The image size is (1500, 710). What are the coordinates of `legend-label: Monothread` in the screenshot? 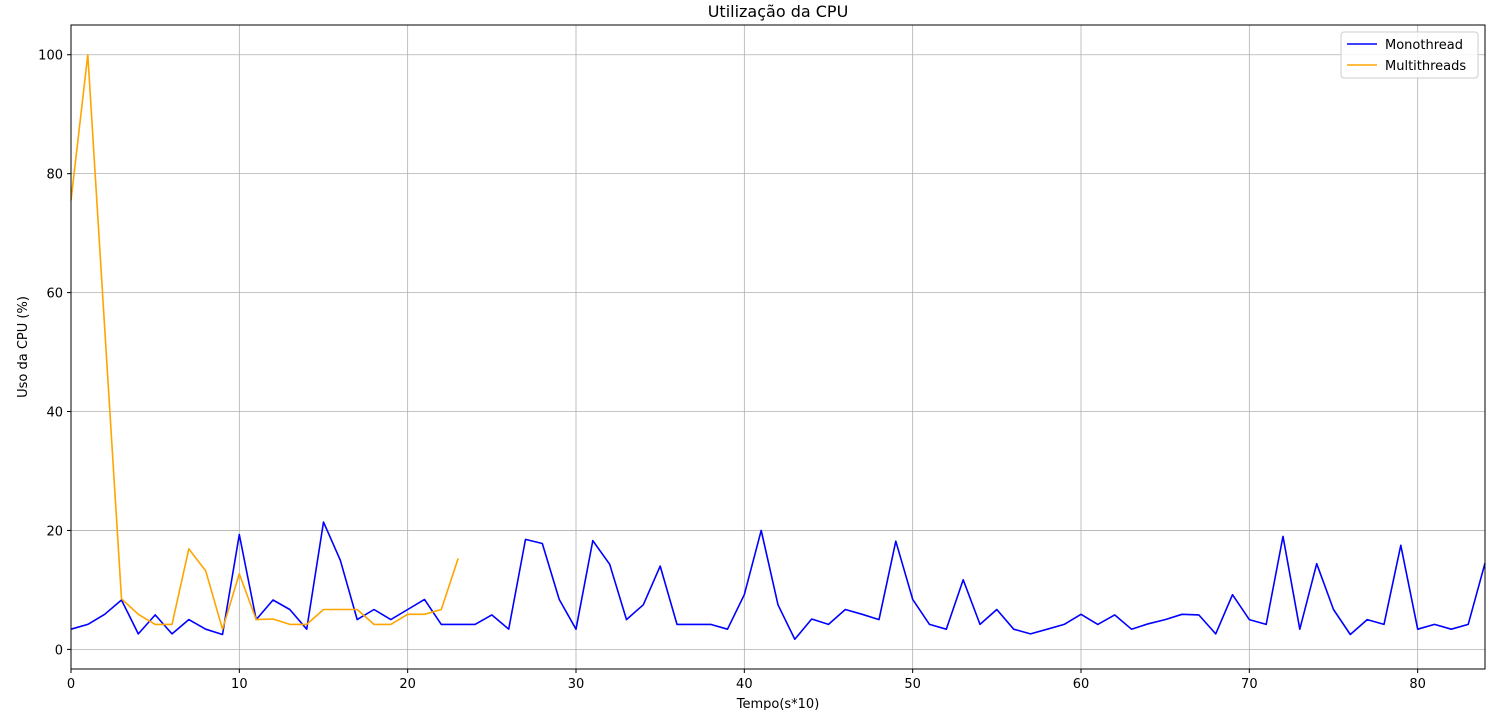 It's located at (1424, 45).